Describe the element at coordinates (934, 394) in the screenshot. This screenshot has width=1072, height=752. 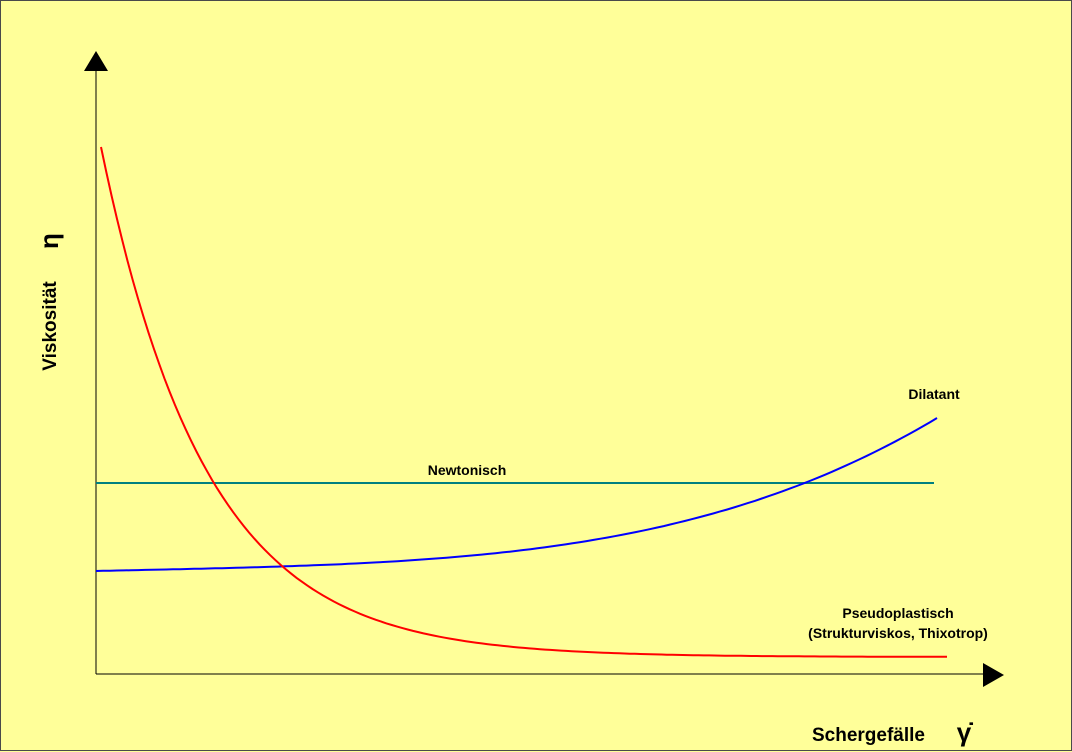
I see `series-label-dilatant: Dilatant` at that location.